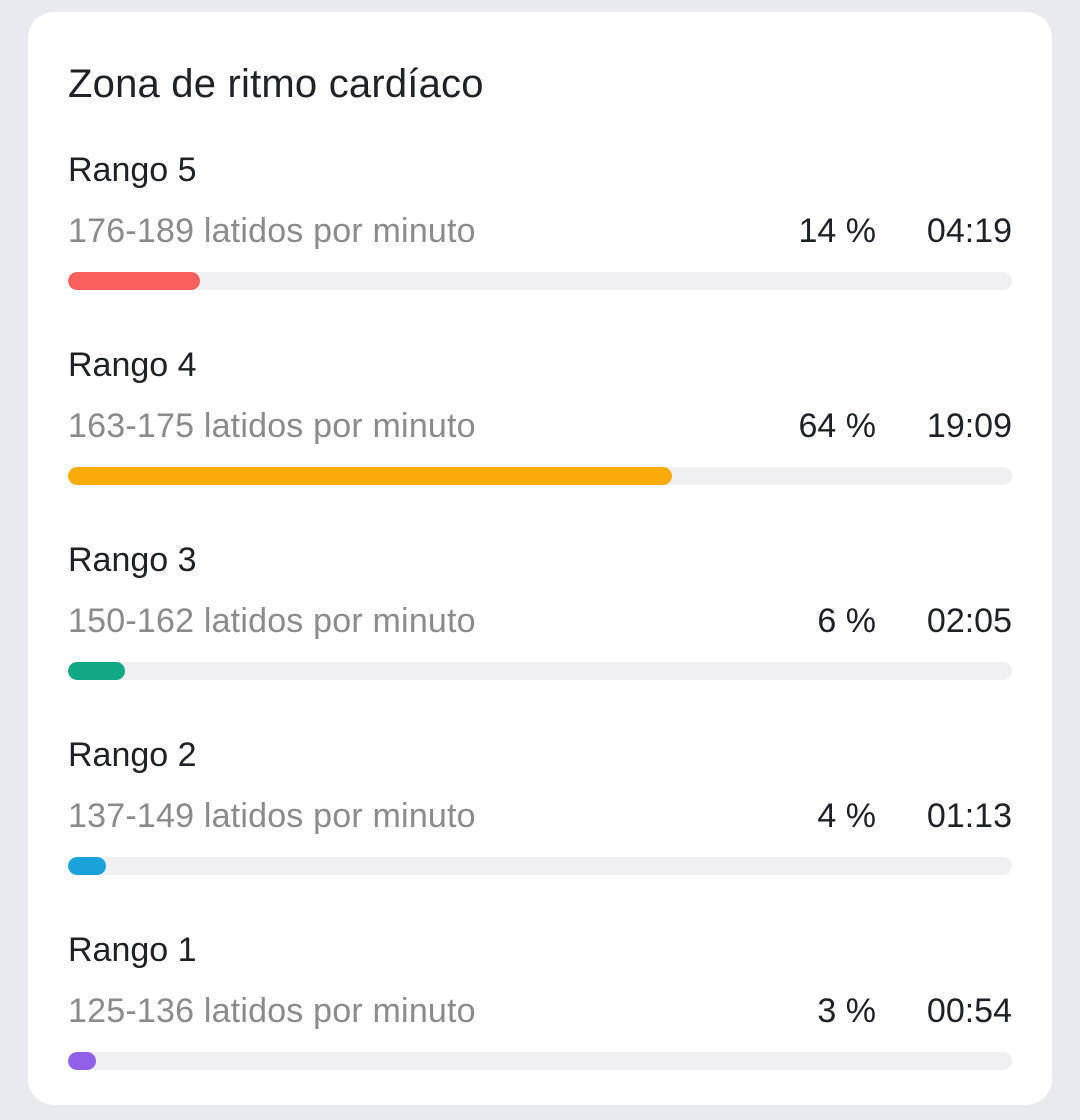  What do you see at coordinates (837, 426) in the screenshot?
I see `zone-percent: 64 %` at bounding box center [837, 426].